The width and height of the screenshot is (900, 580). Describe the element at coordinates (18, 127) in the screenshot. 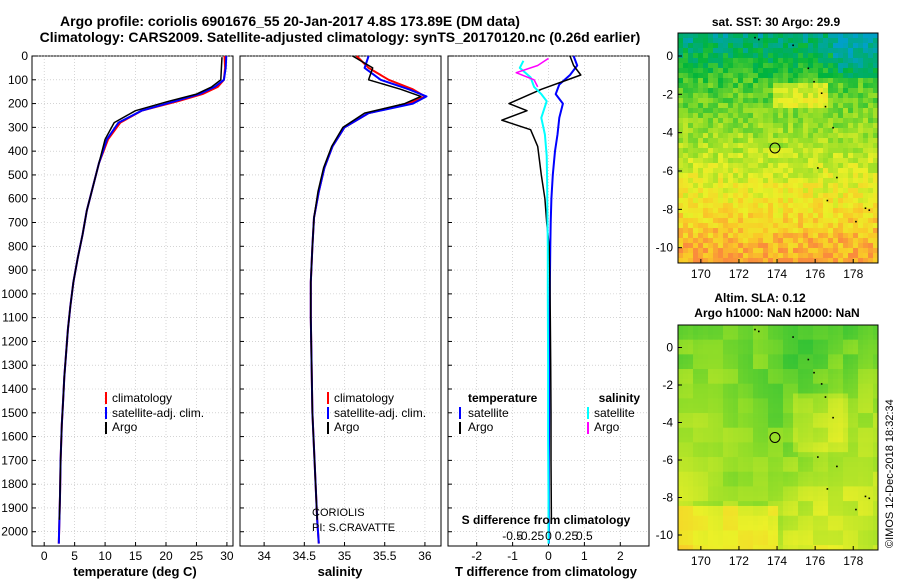

I see `depth-tick-label-300: 300` at that location.